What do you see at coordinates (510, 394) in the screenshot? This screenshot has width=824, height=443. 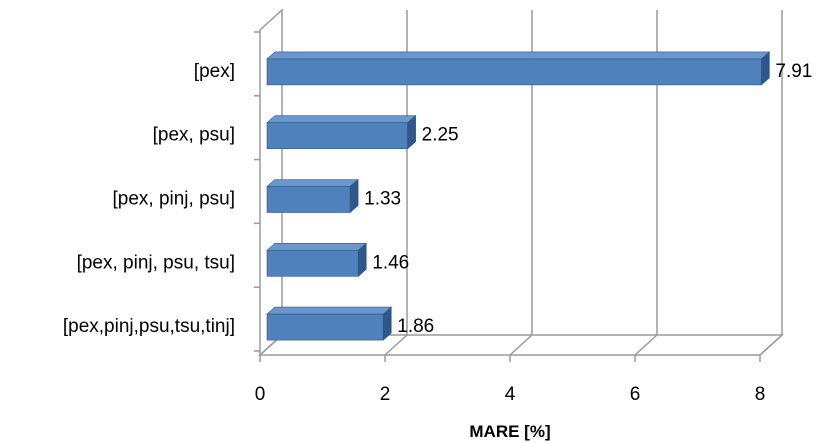 I see `x-tick-label: 4` at bounding box center [510, 394].